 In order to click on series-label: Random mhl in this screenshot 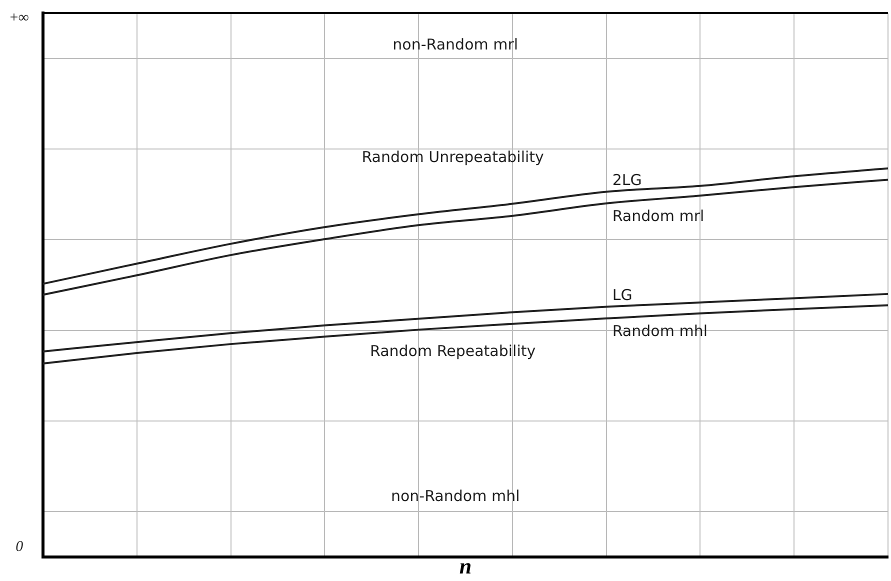, I will do `click(660, 331)`.